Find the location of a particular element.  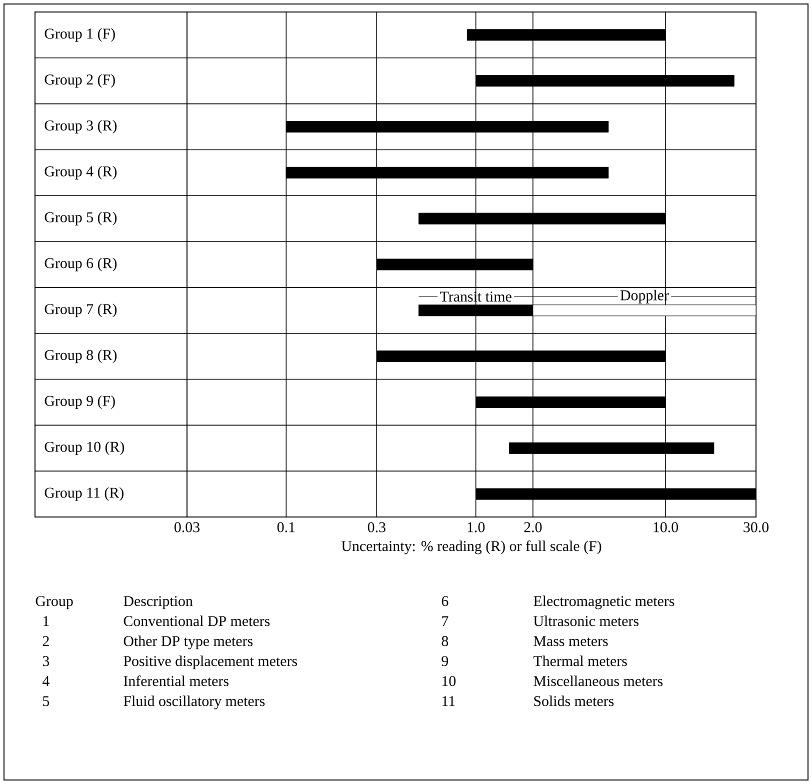

text: Electromagnetic meters is located at coordinates (604, 603).